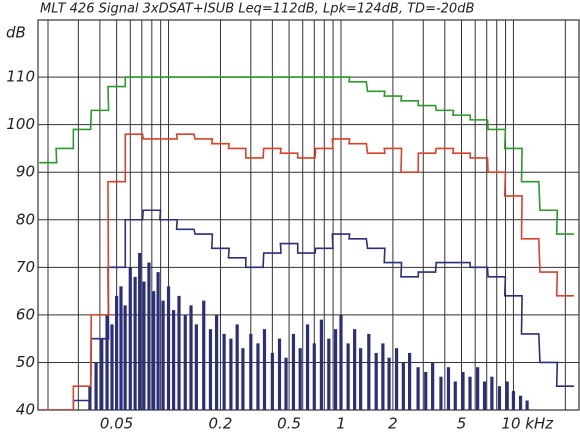 The width and height of the screenshot is (580, 432). Describe the element at coordinates (341, 423) in the screenshot. I see `x-tick-label: 1` at that location.